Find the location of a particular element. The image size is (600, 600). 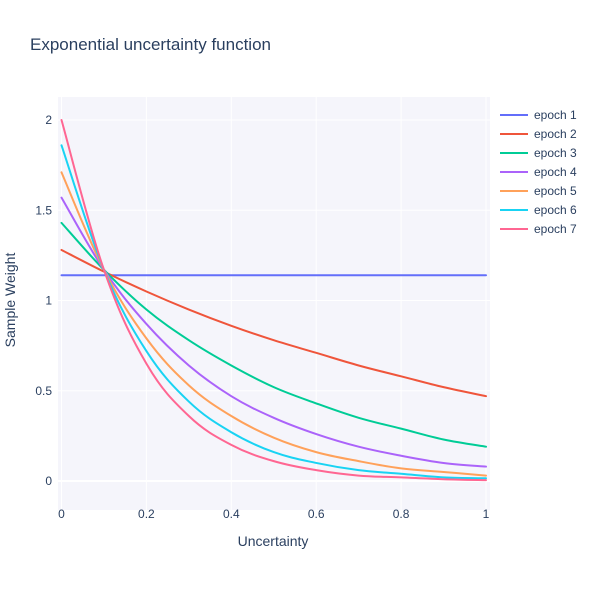

legend-label: epoch 3 is located at coordinates (555, 153).